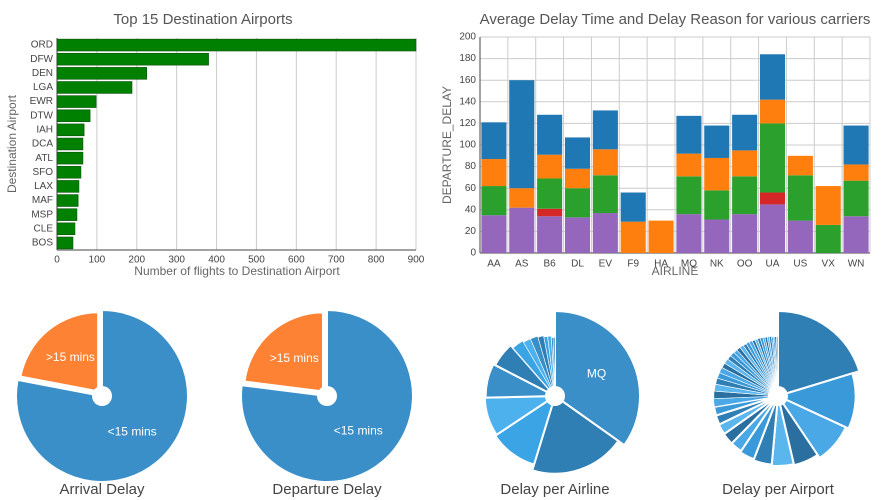 The image size is (889, 500). I want to click on y-tick-label: 200, so click(467, 37).